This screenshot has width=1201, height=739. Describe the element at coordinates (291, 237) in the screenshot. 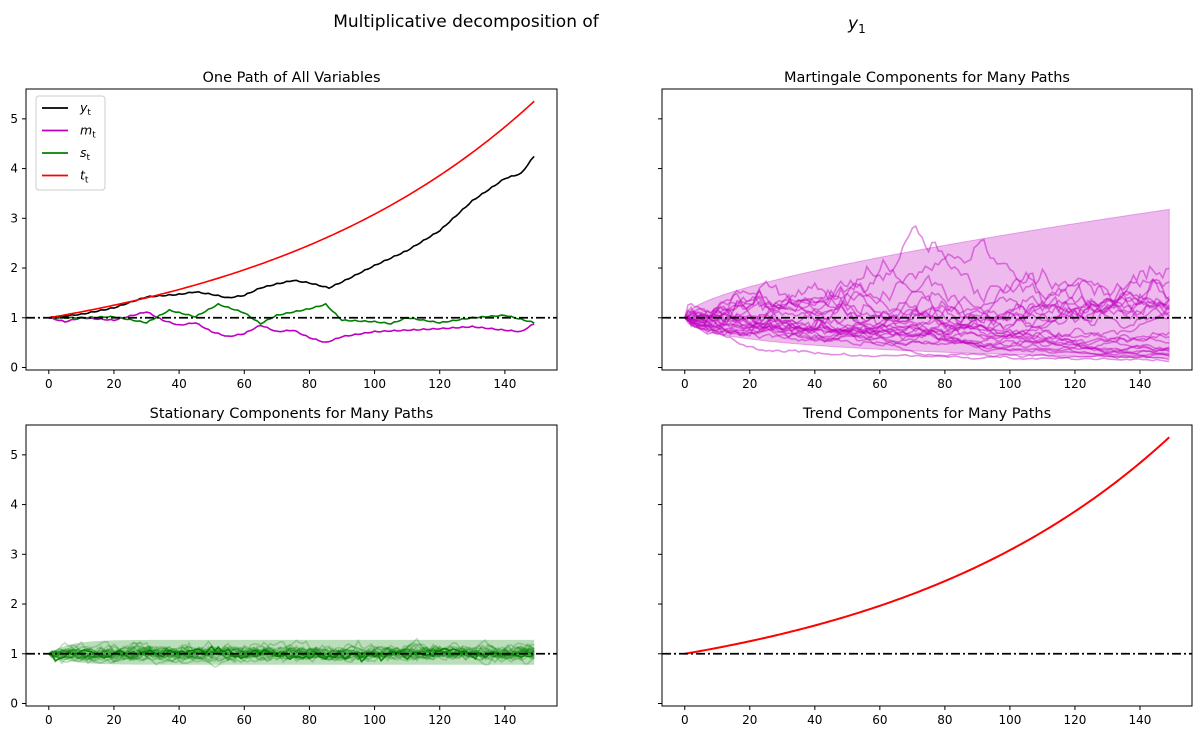

I see `series-y` at that location.